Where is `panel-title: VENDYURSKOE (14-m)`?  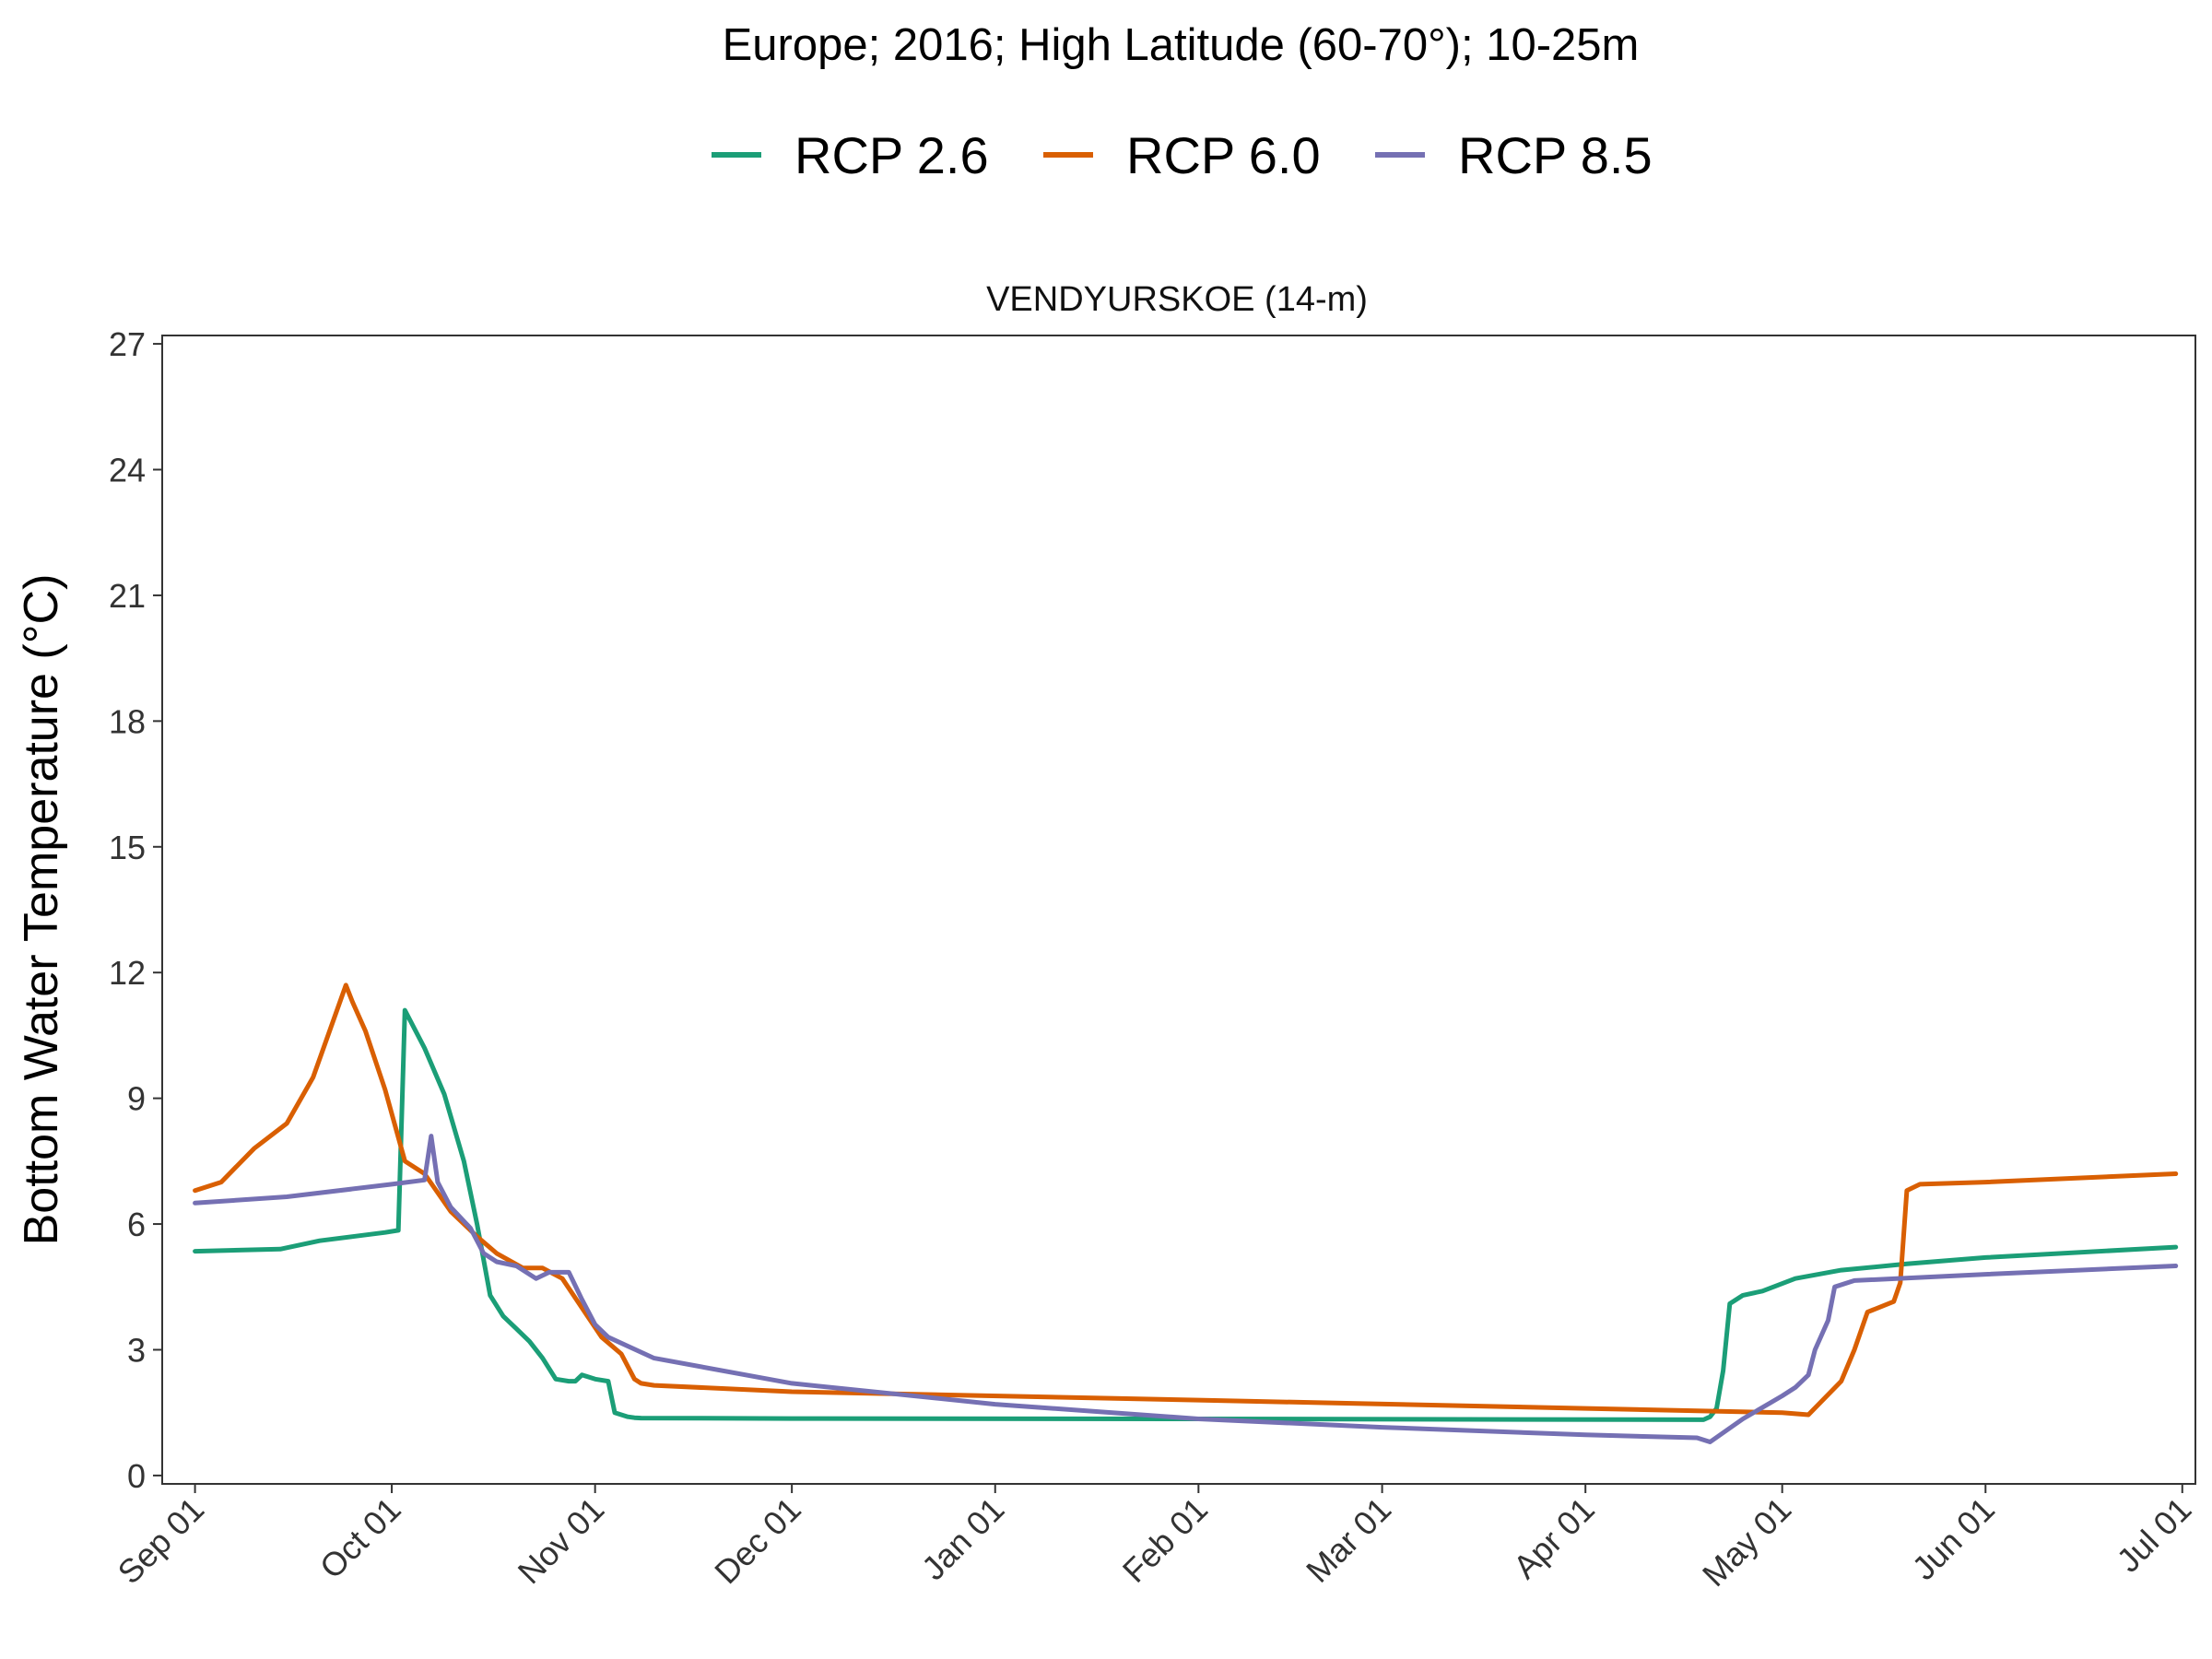 panel-title: VENDYURSKOE (14-m) is located at coordinates (1177, 299).